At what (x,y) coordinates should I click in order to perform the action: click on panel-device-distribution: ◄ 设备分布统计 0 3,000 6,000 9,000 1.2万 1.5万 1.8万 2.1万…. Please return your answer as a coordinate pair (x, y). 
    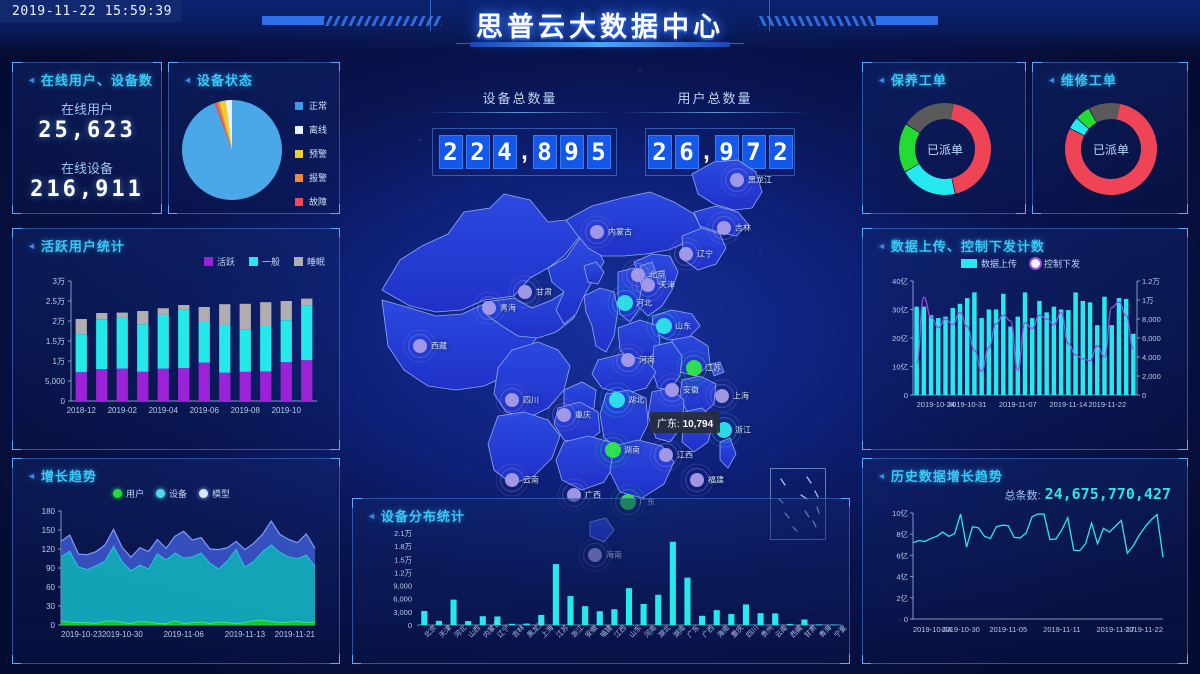
    Looking at the image, I should click on (601, 581).